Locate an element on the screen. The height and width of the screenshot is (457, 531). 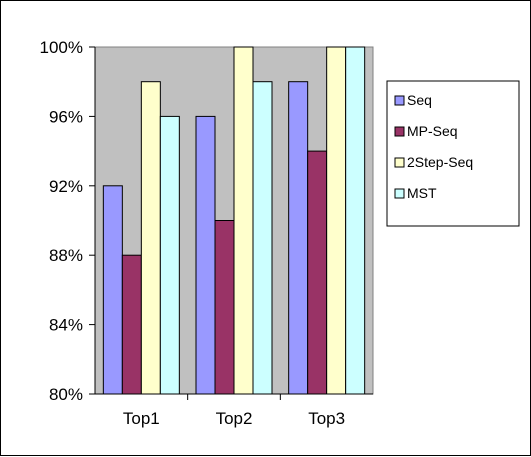
y-tick-label: 84% is located at coordinates (66, 325).